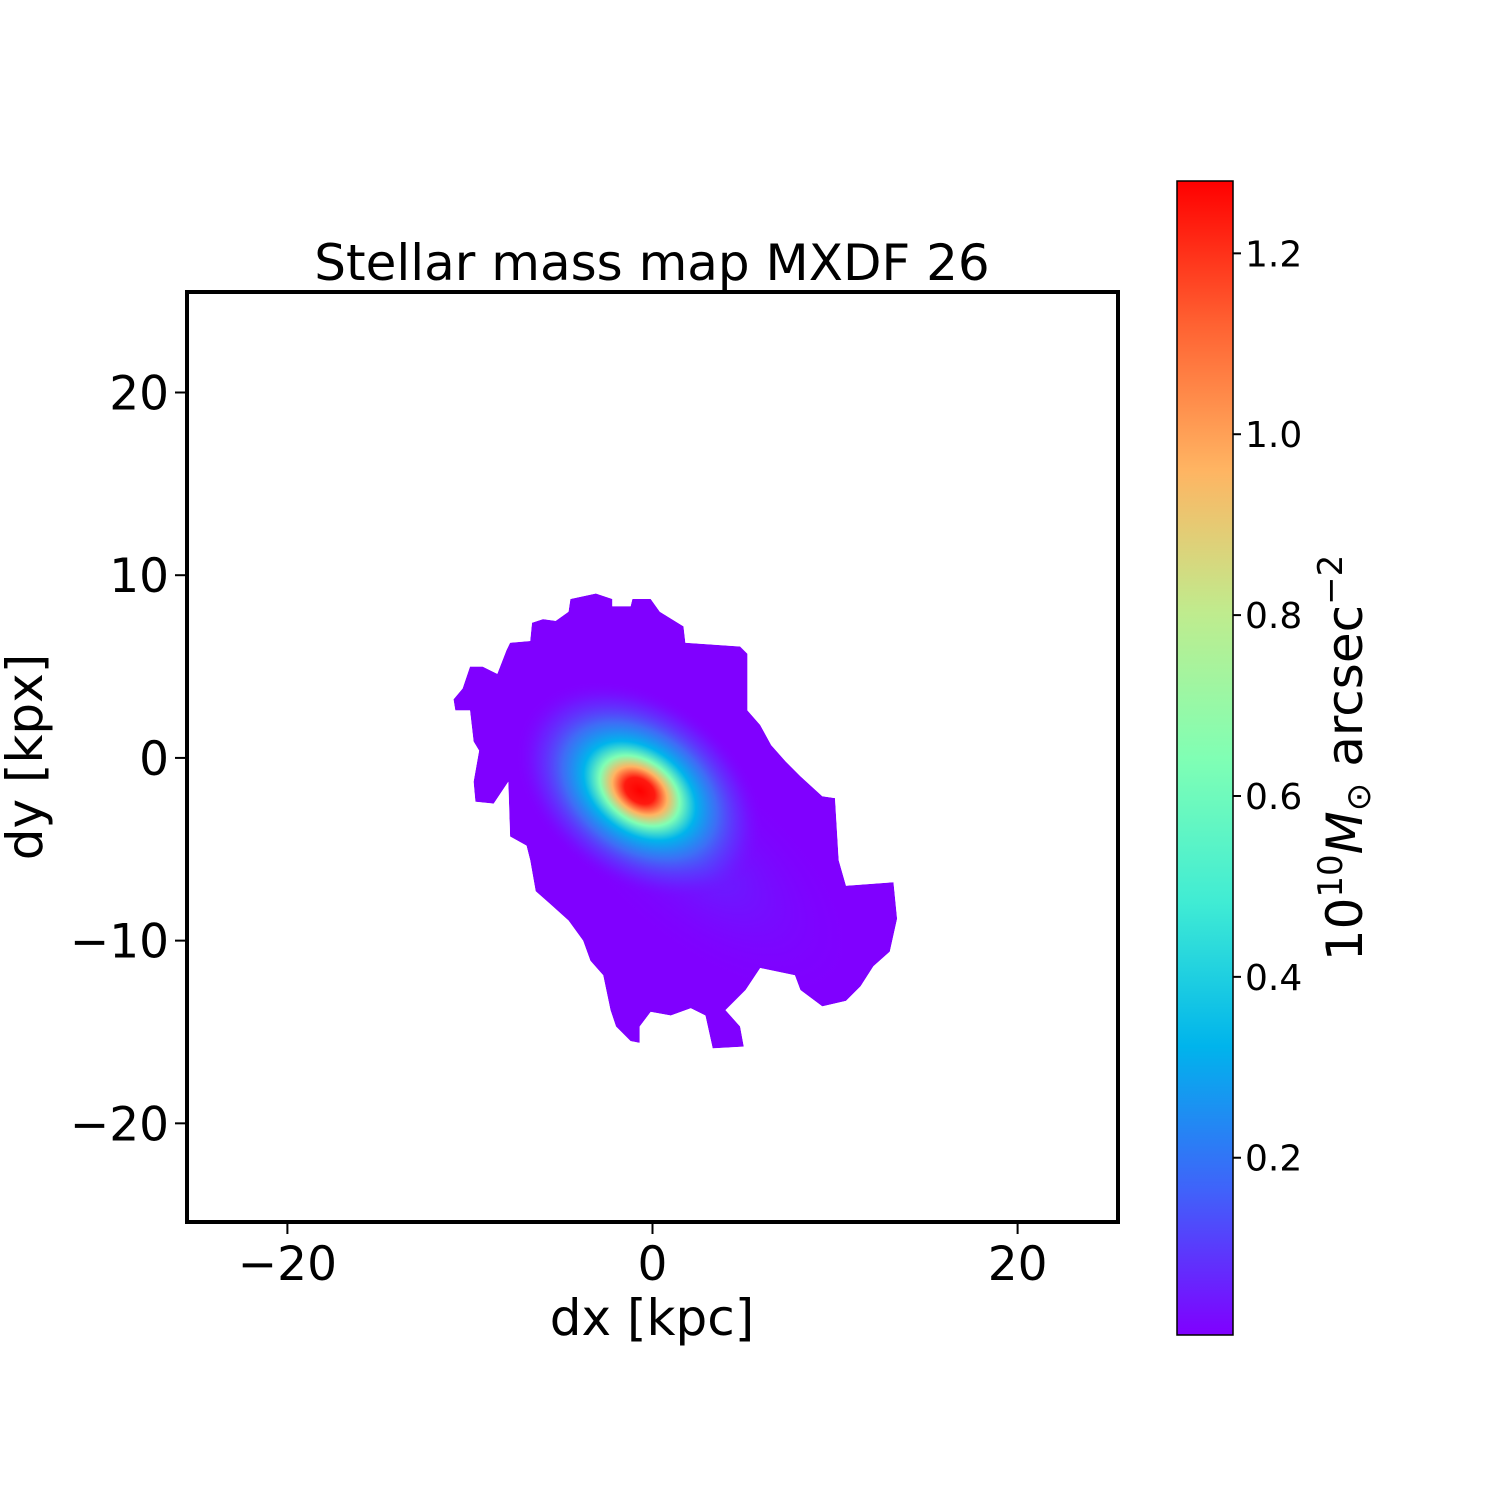 The width and height of the screenshot is (1500, 1500). I want to click on x-axis: −20 0 20, so click(643, 1257).